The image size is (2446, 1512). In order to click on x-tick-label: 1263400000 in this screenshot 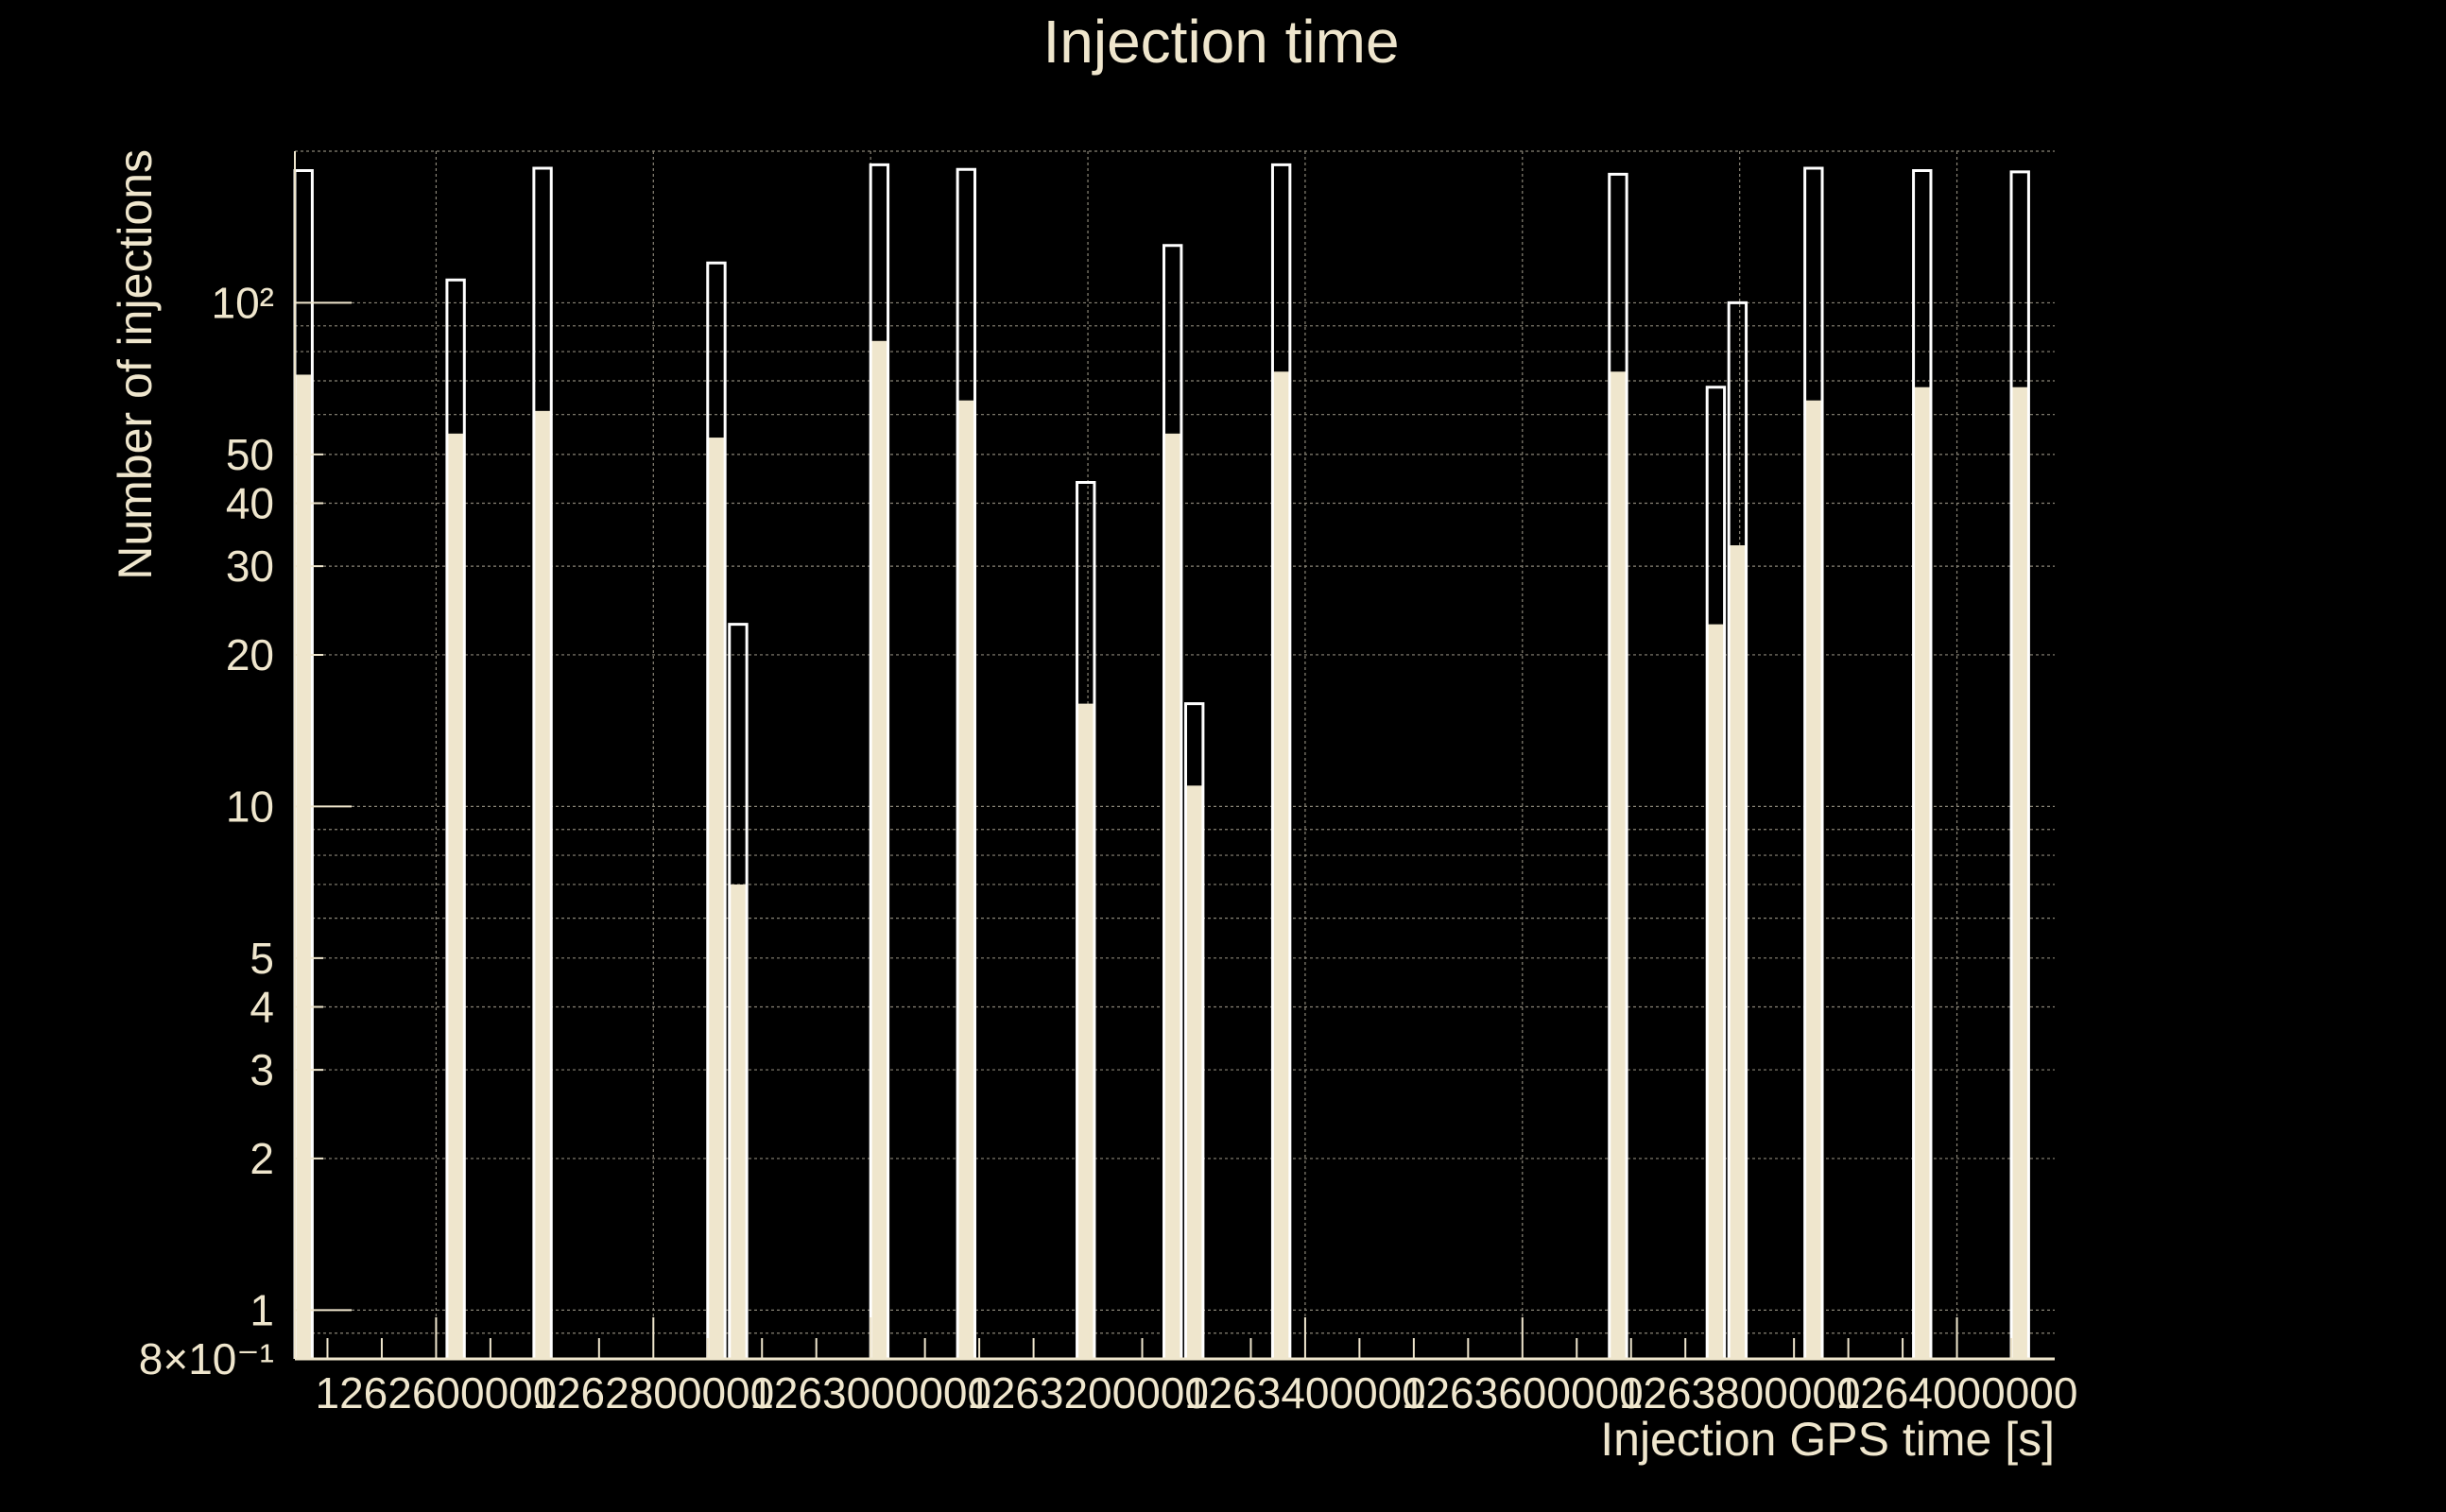, I will do `click(1305, 1393)`.